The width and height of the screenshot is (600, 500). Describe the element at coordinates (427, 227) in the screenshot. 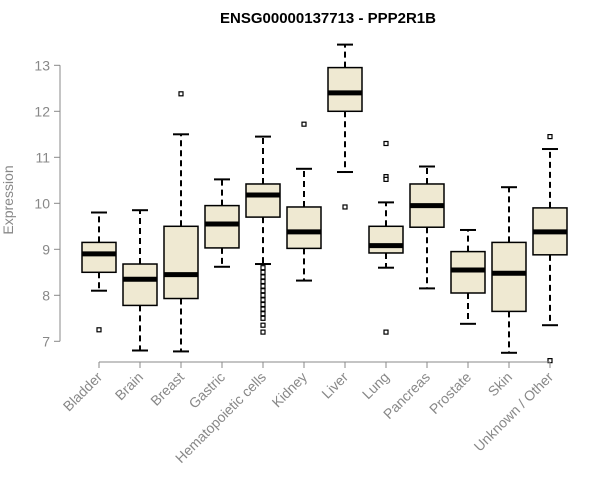

I see `box-pancreas` at that location.